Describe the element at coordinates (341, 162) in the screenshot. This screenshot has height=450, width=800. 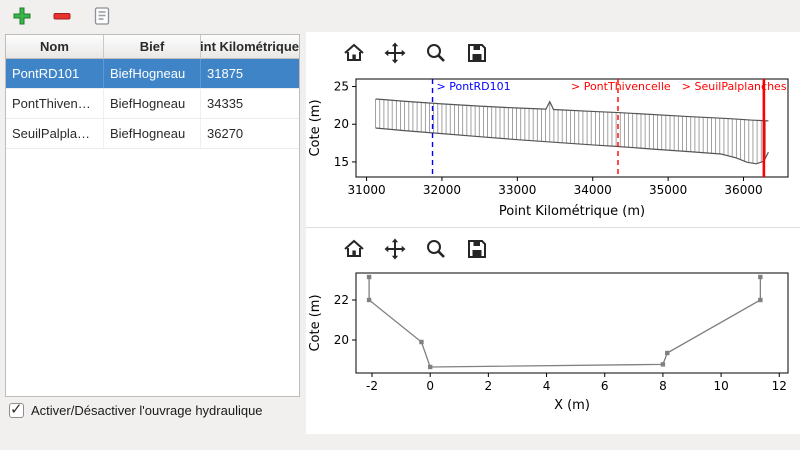
I see `svg-text: 15` at that location.